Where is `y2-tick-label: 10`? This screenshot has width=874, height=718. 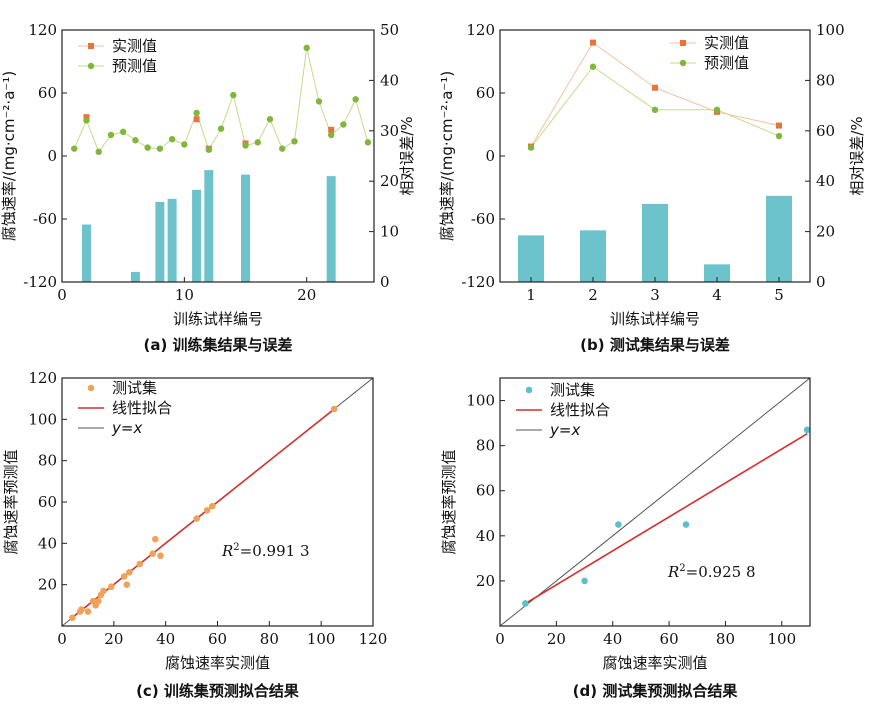
y2-tick-label: 10 is located at coordinates (389, 232).